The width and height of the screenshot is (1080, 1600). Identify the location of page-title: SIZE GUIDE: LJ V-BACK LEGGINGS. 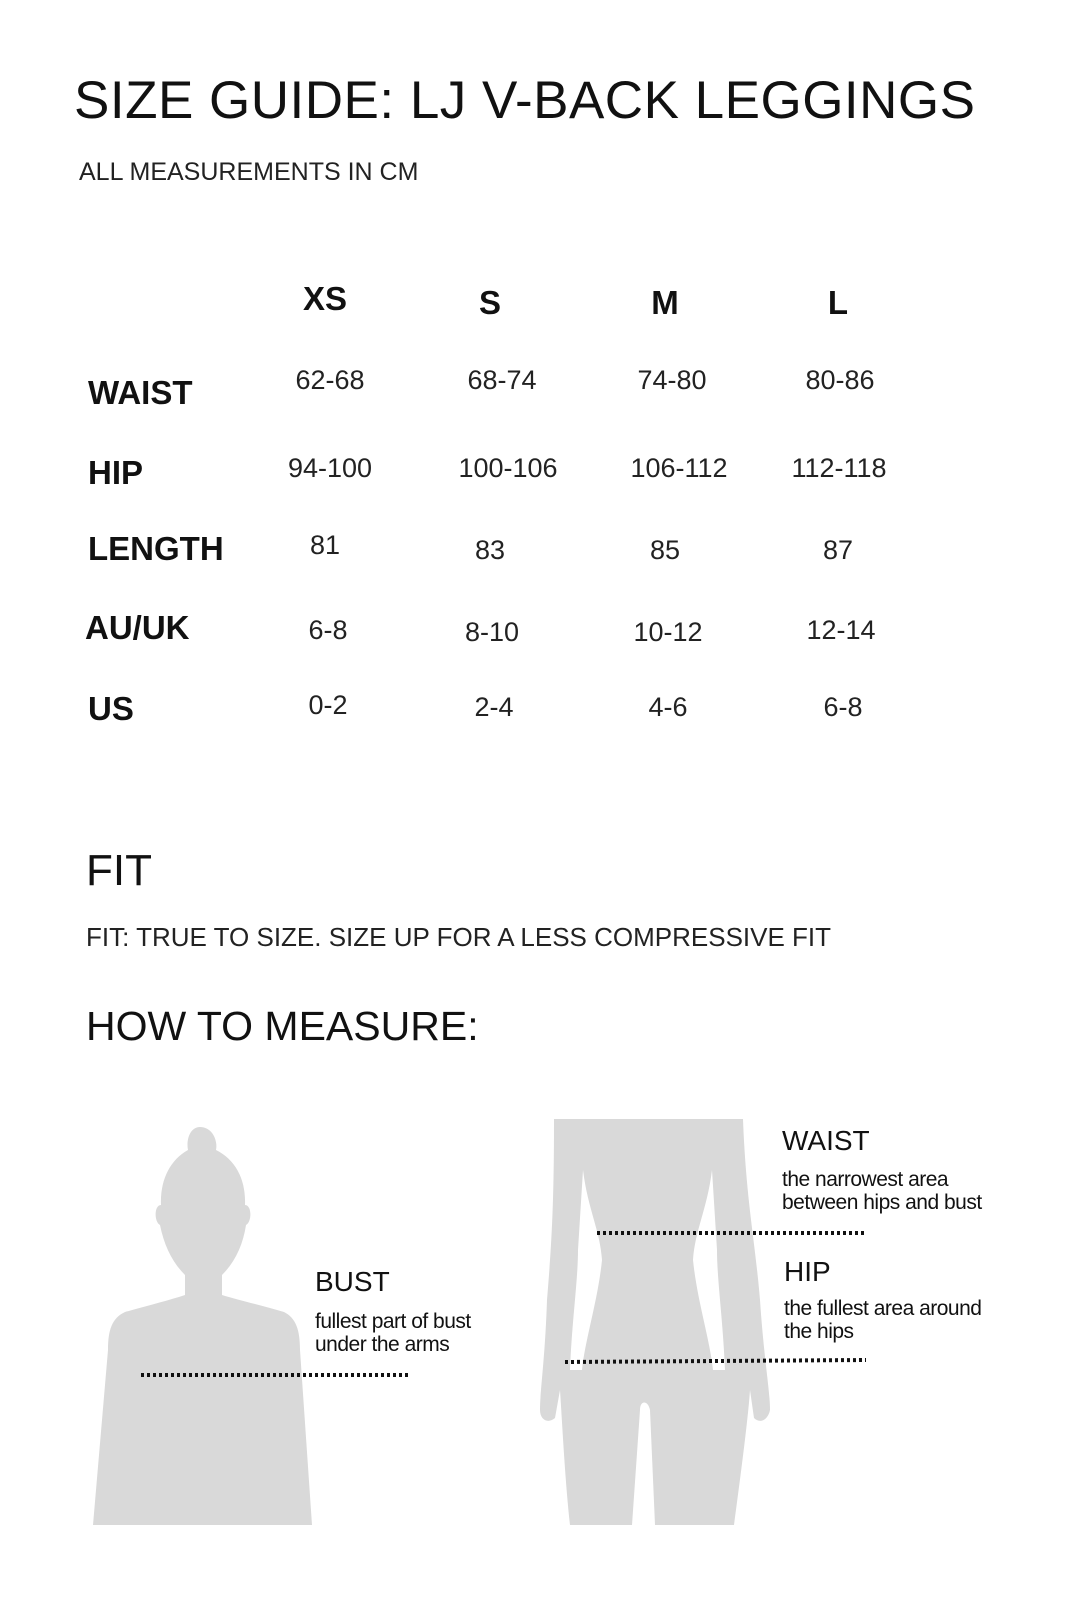
(525, 100).